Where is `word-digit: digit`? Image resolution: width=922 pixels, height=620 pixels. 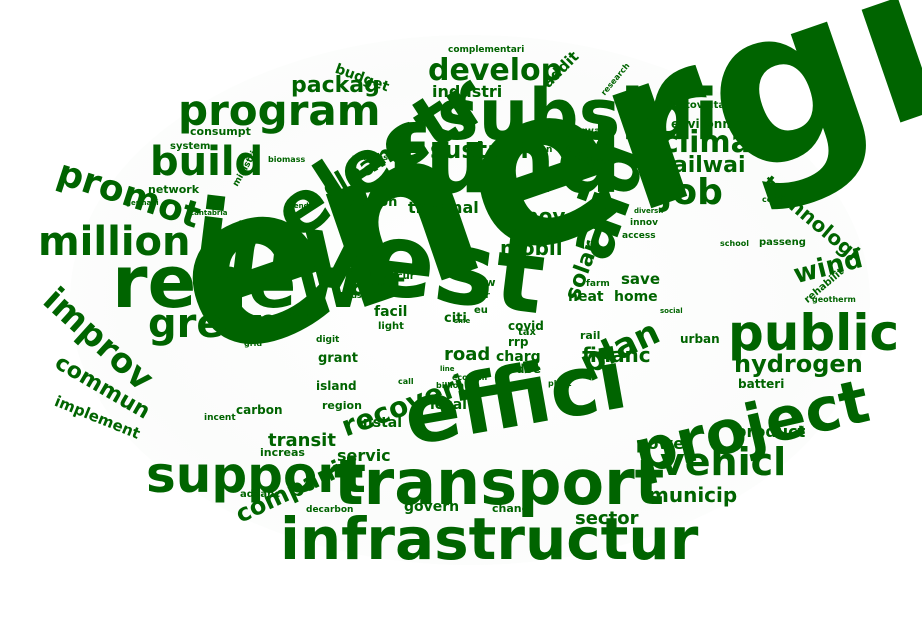 word-digit: digit is located at coordinates (328, 340).